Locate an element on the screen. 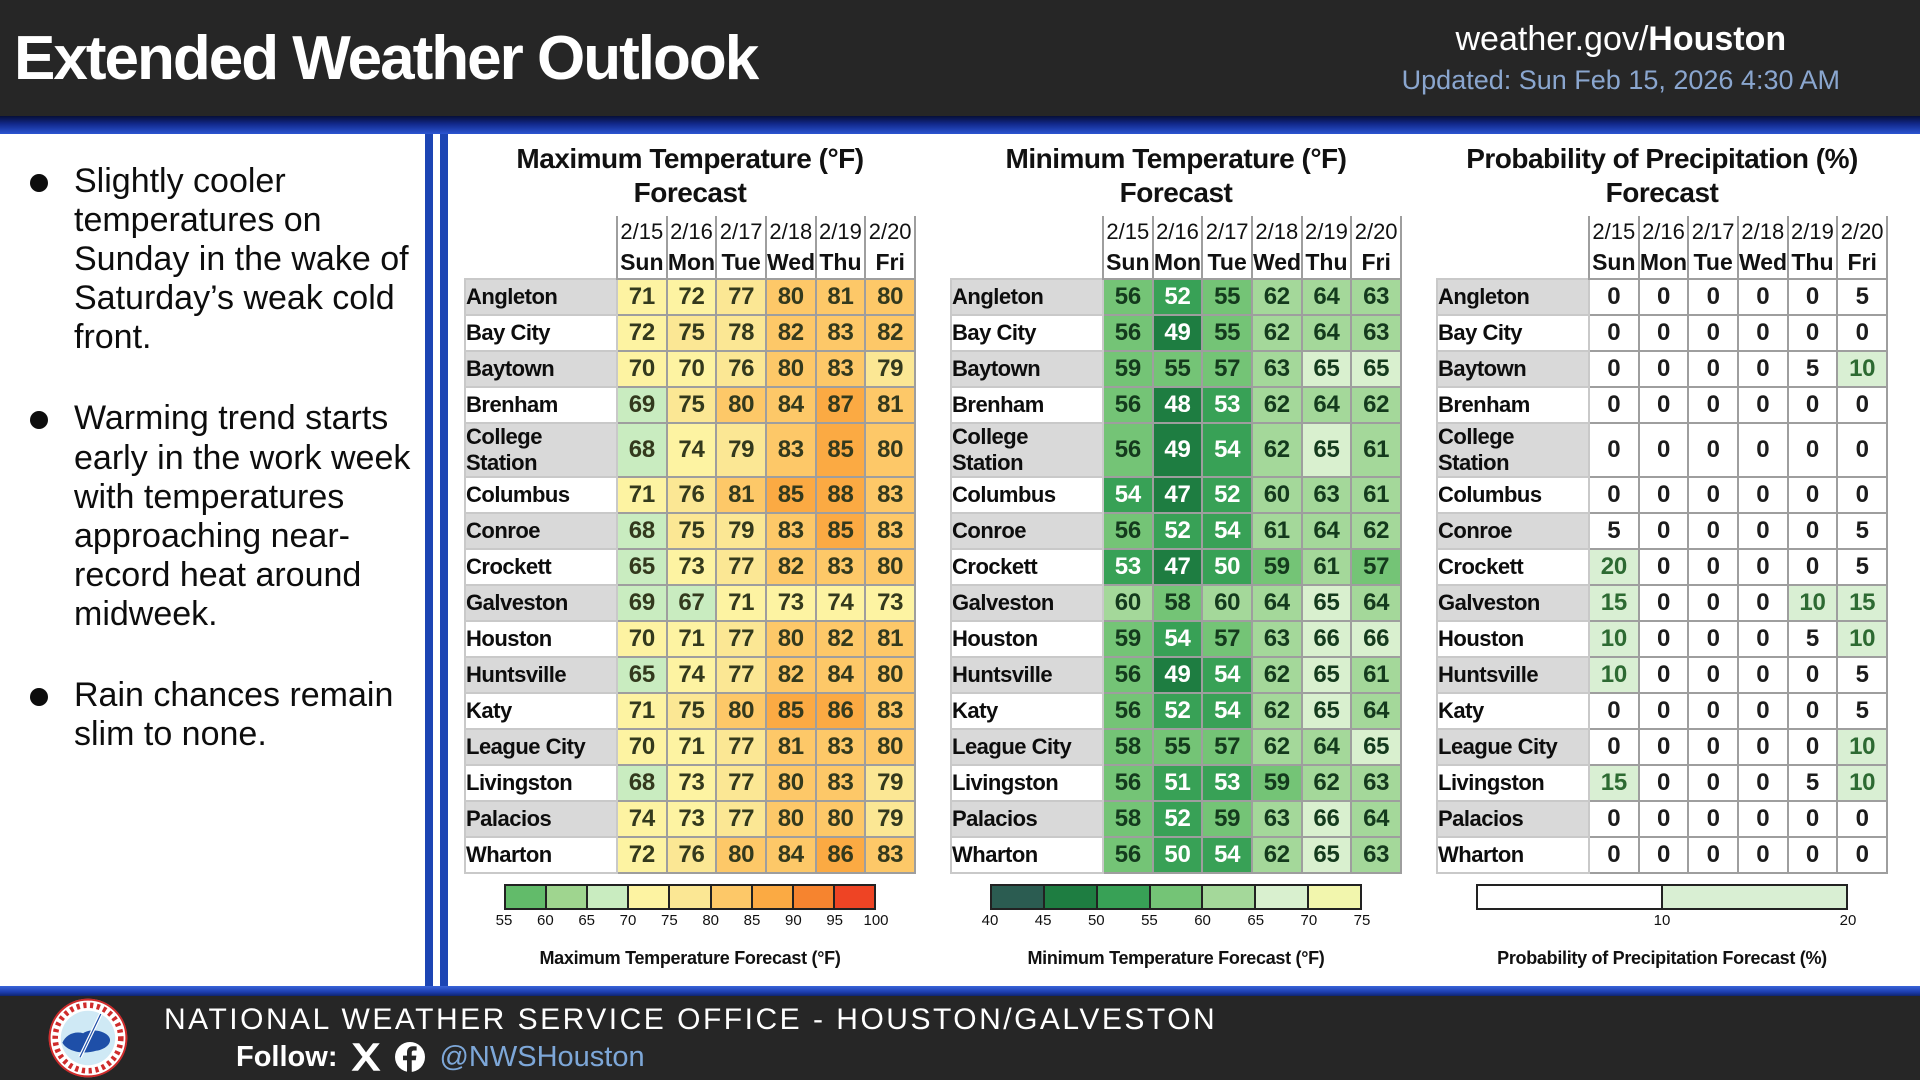 Image resolution: width=1920 pixels, height=1080 pixels. forecast-value-cell: 56 is located at coordinates (1128, 675).